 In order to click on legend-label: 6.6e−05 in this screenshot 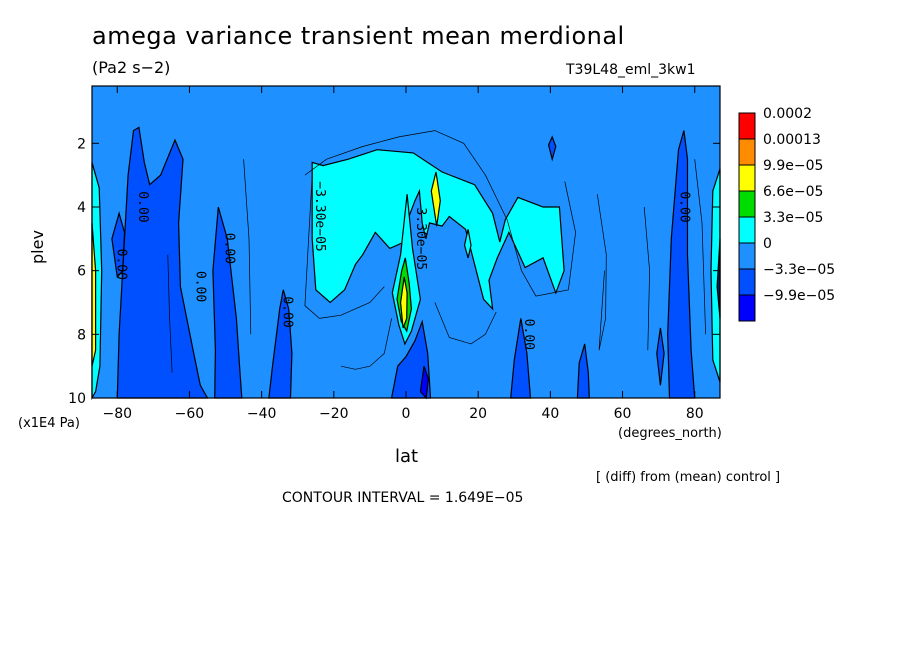, I will do `click(793, 192)`.